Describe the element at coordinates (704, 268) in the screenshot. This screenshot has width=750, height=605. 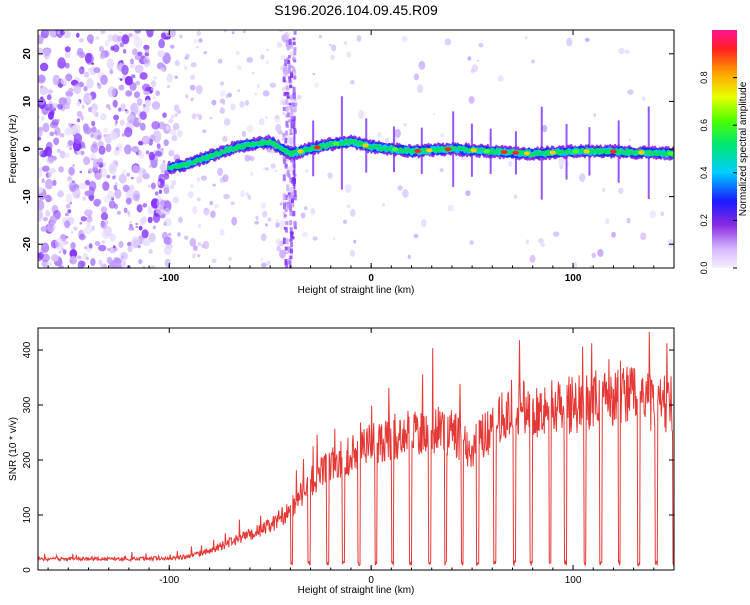
I see `colorbar-tick-label: 0.0` at that location.